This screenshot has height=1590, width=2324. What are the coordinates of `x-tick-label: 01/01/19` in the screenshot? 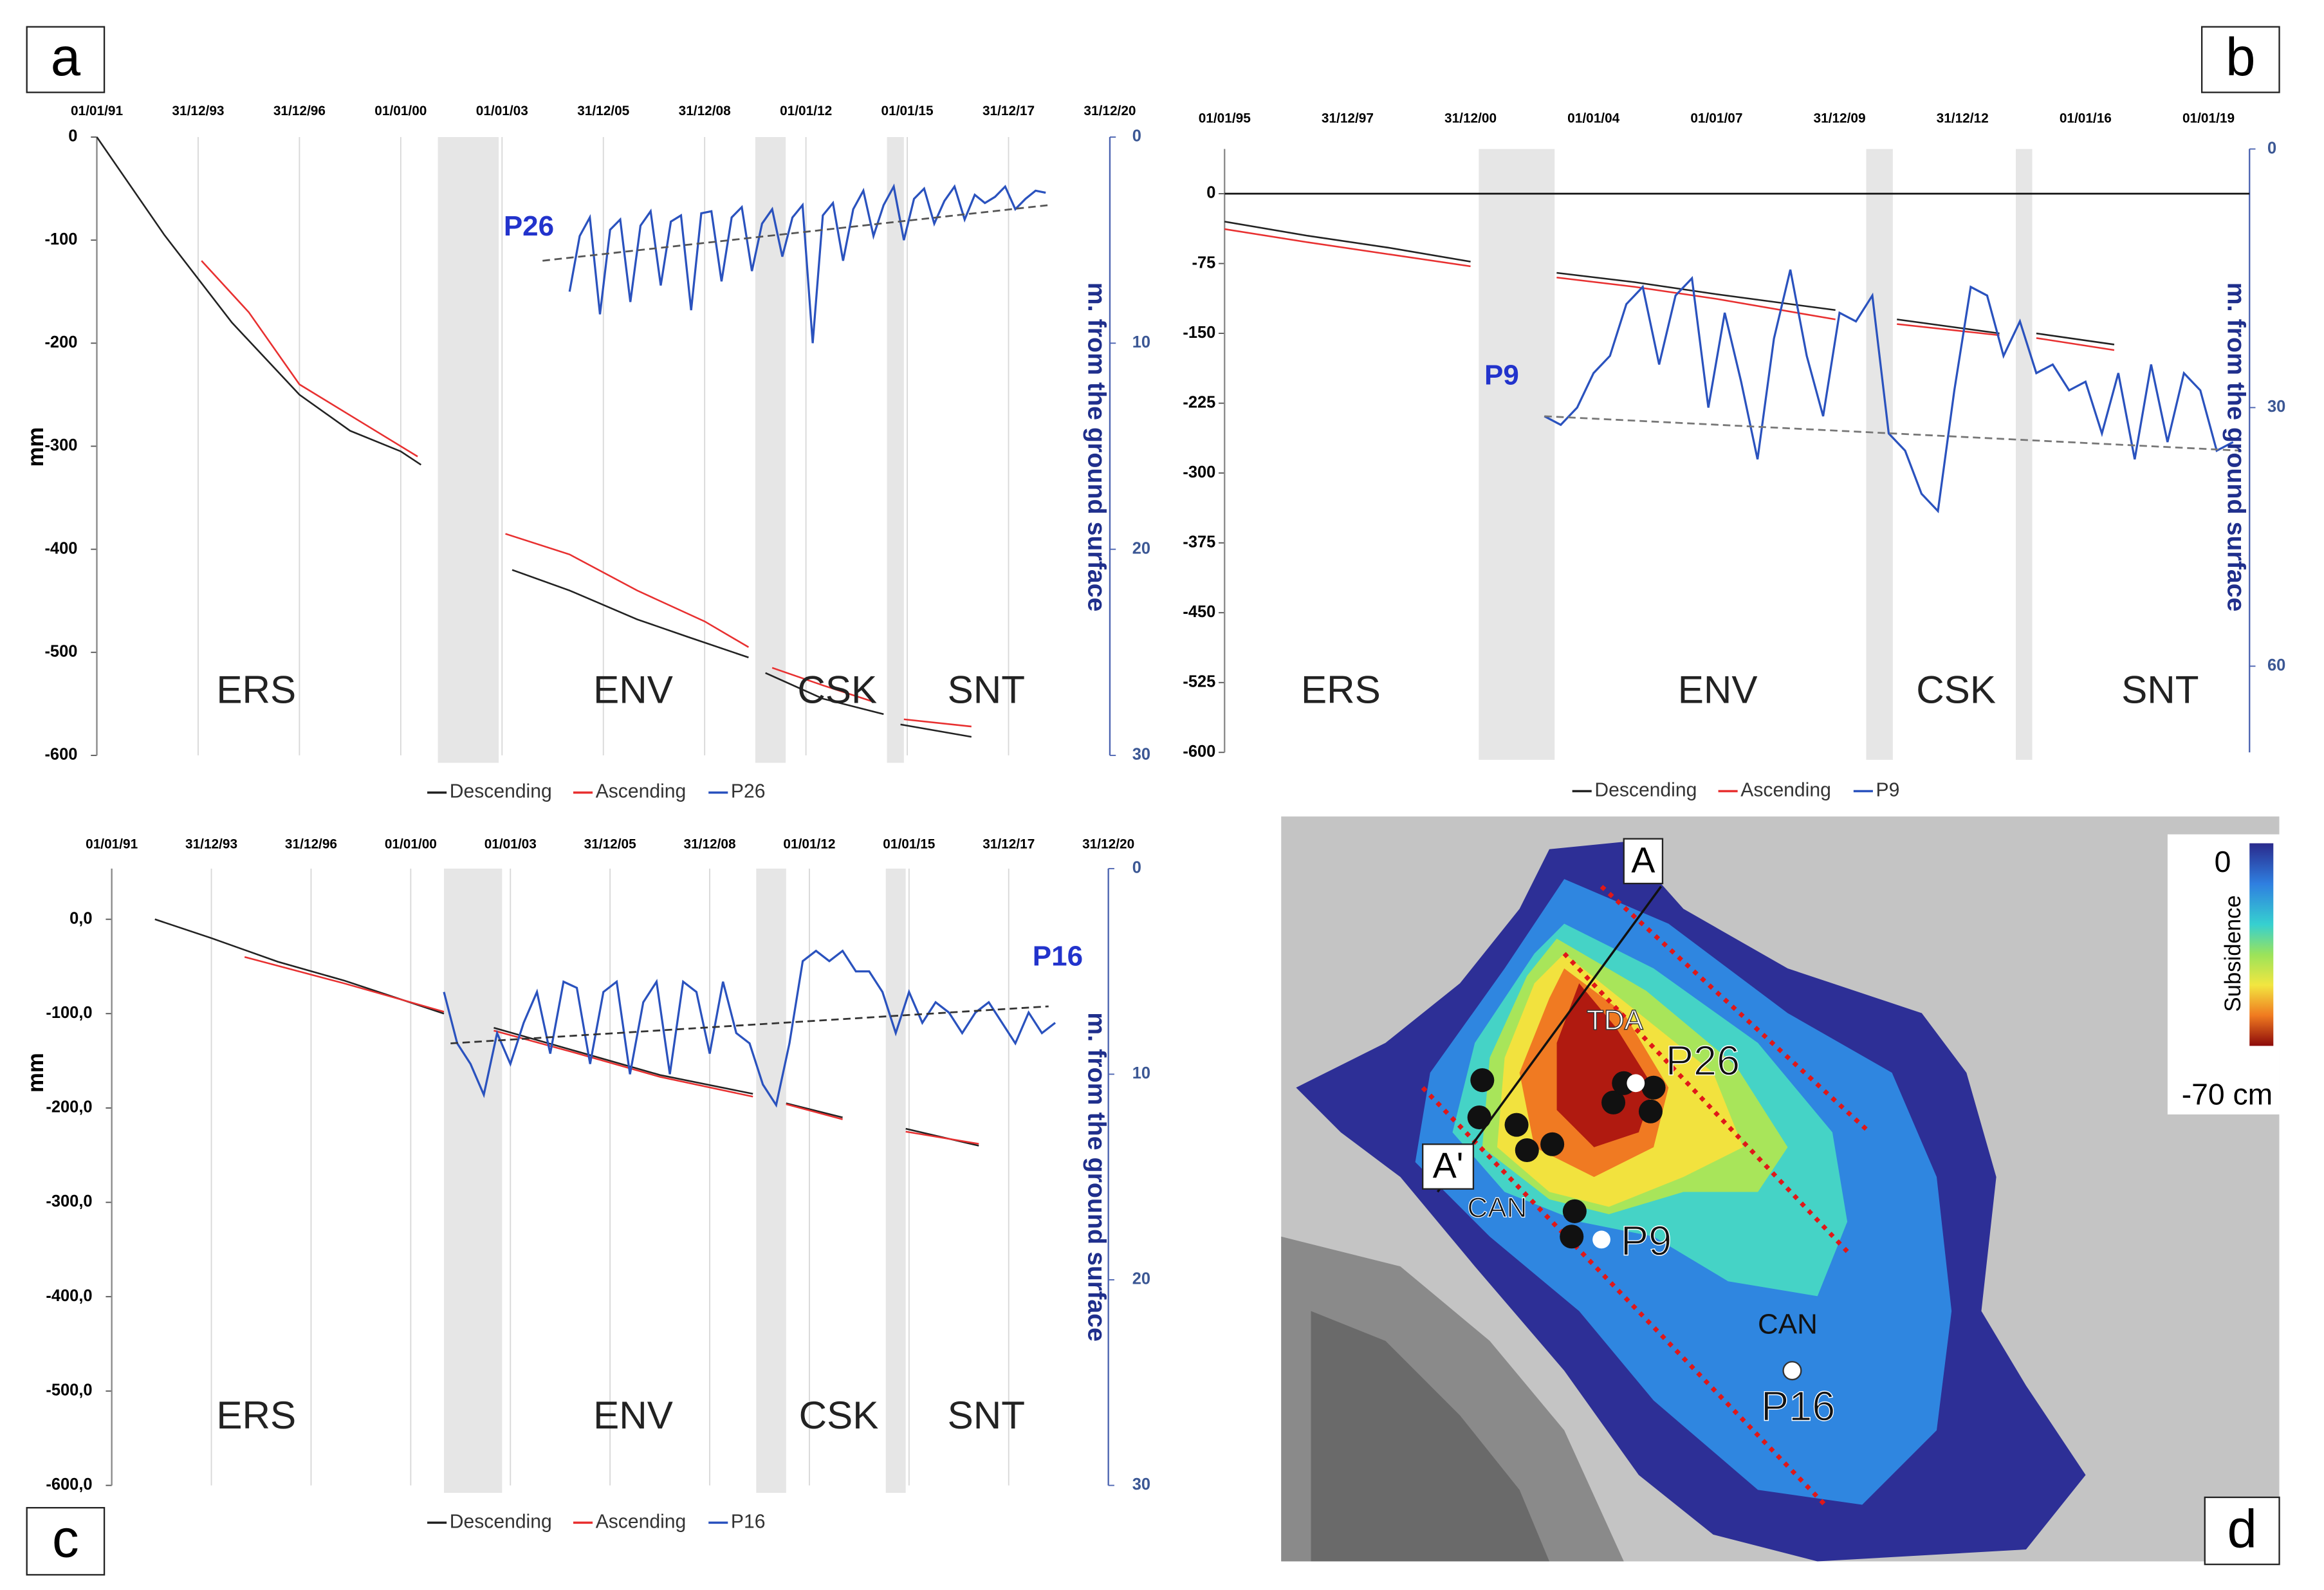 It's located at (2208, 118).